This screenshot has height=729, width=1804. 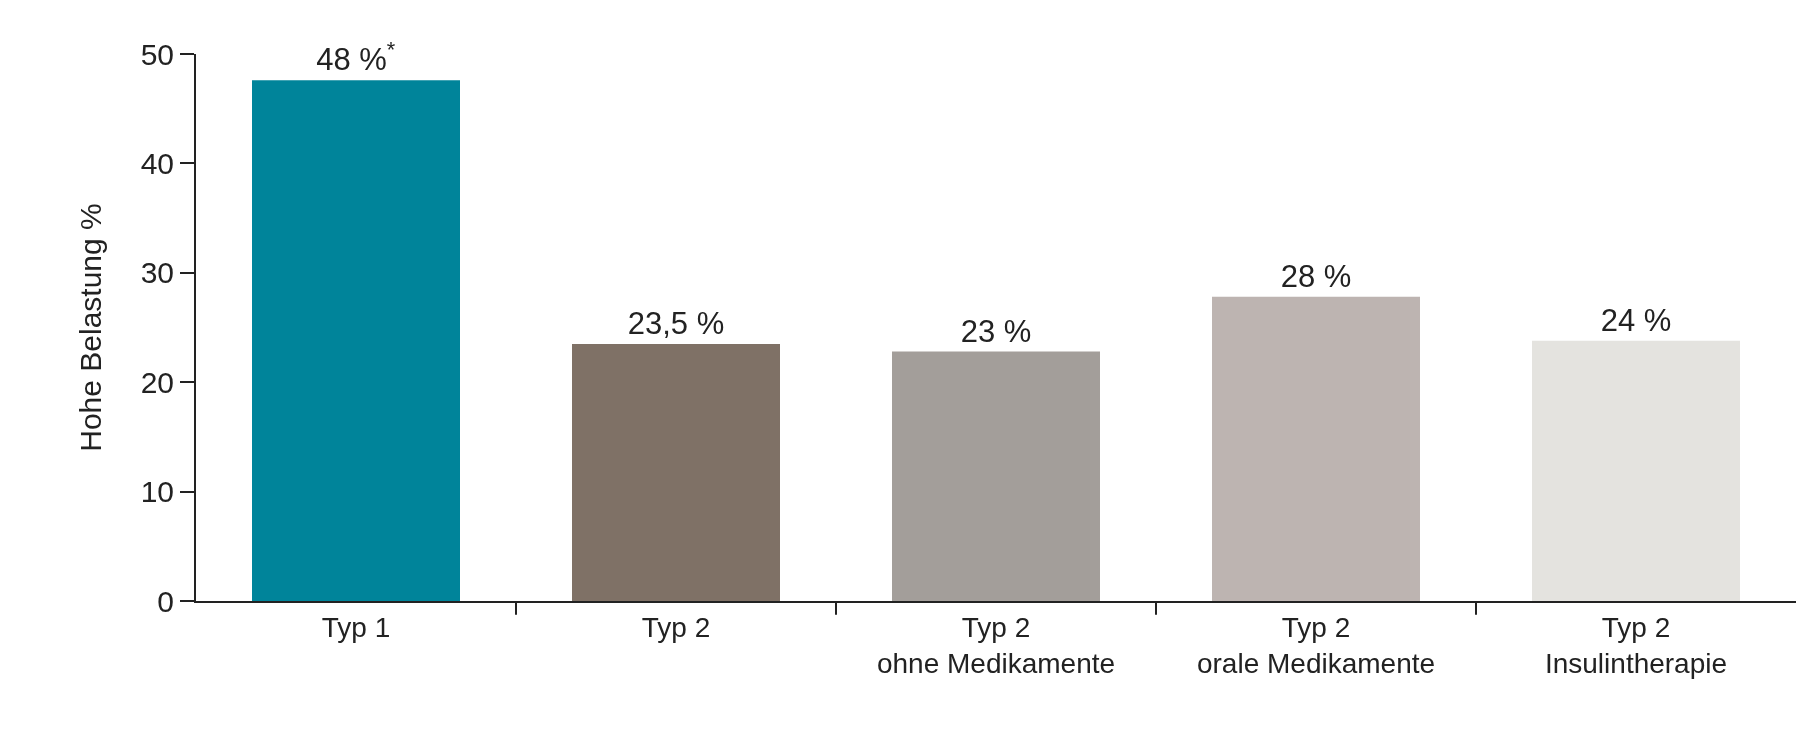 What do you see at coordinates (356, 627) in the screenshot?
I see `x-tick-label: Typ 1` at bounding box center [356, 627].